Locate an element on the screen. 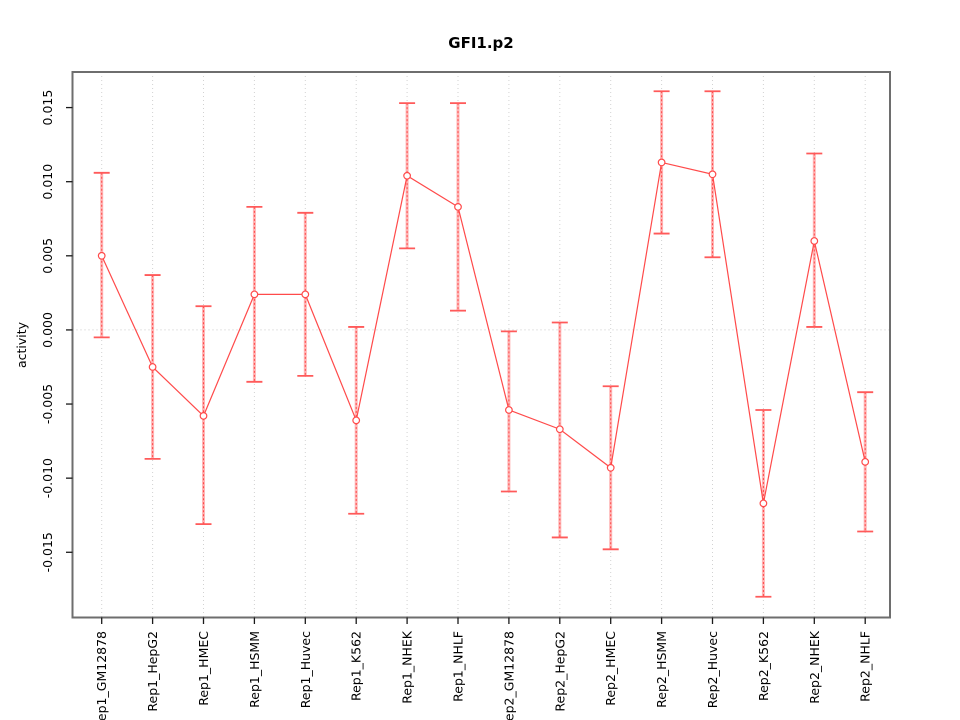 Image resolution: width=960 pixels, height=720 pixels. x-tick-label: Rep1_Huvec is located at coordinates (305, 669).